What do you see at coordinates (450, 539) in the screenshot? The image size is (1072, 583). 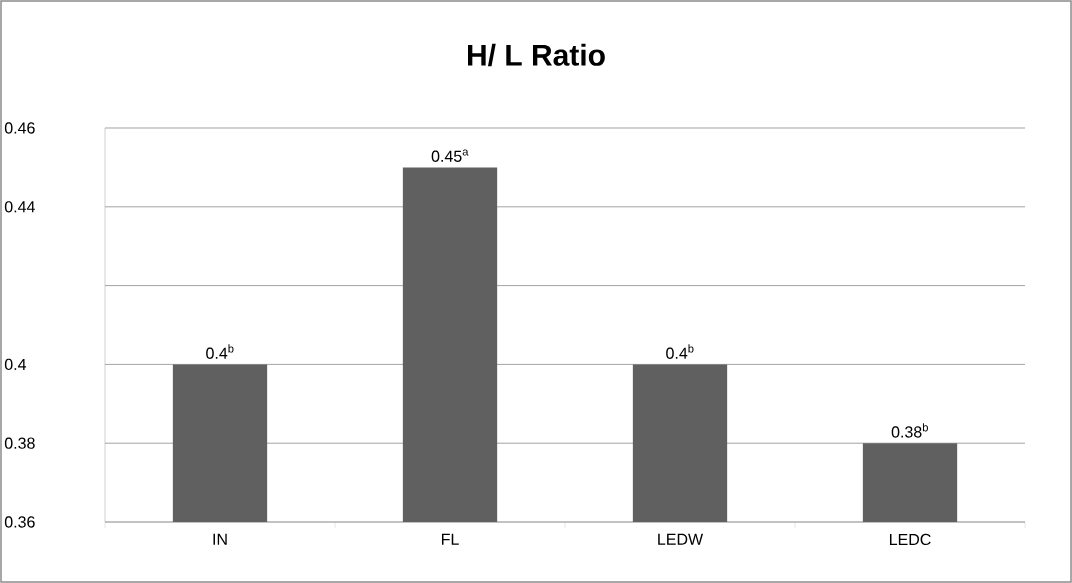 I see `x-tick-label: FL` at bounding box center [450, 539].